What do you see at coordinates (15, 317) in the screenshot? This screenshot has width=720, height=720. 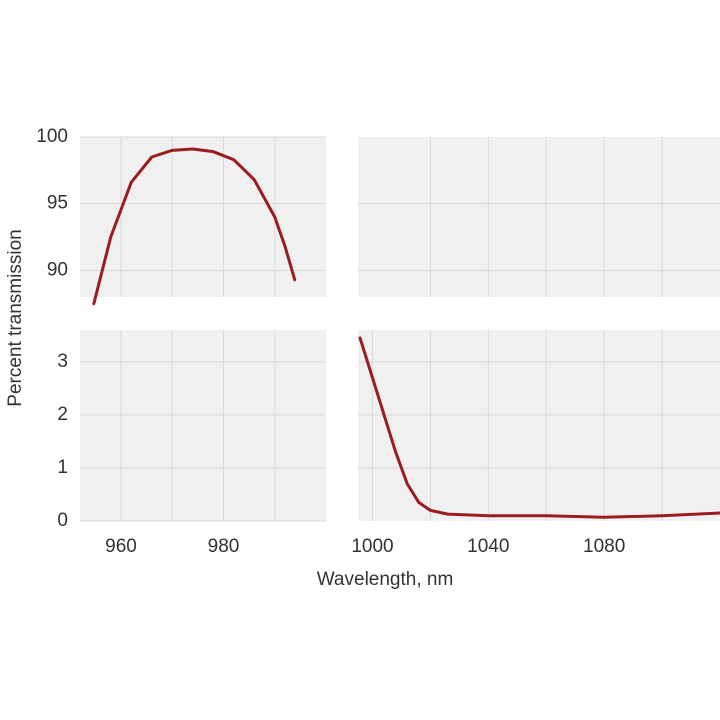 I see `y-axis-label: Percent transmission` at bounding box center [15, 317].